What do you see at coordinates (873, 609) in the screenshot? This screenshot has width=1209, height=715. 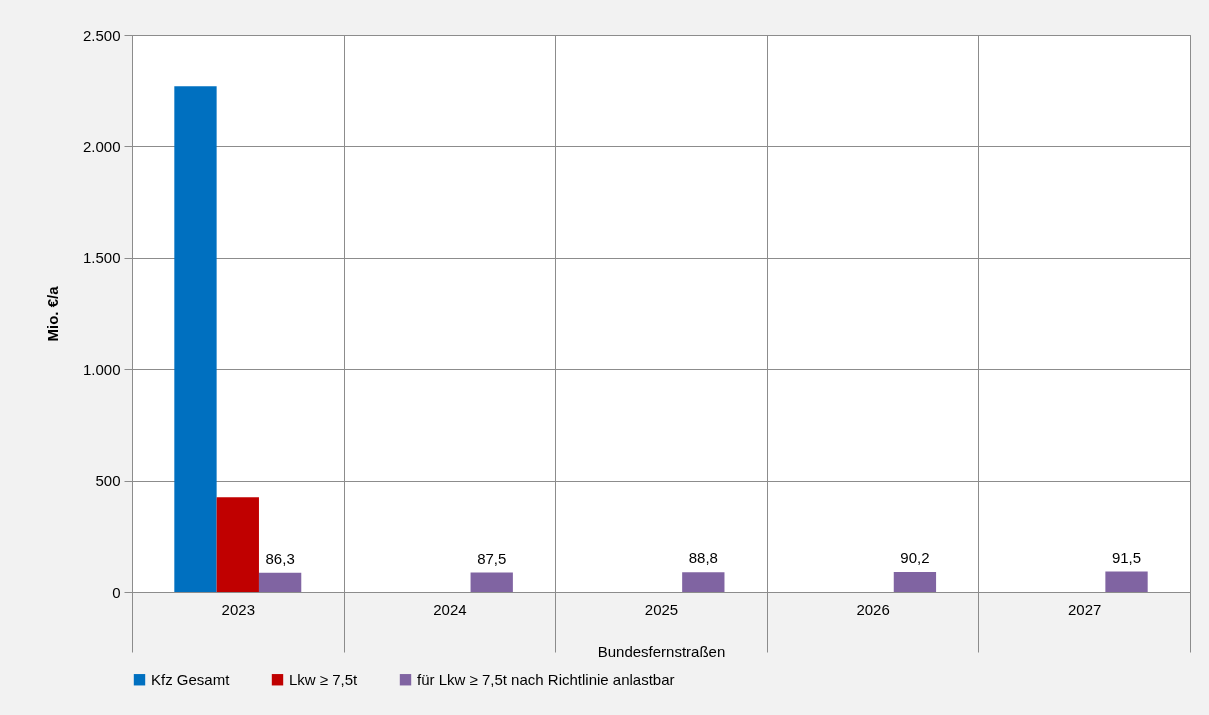 I see `x-tick-label: 2026` at bounding box center [873, 609].